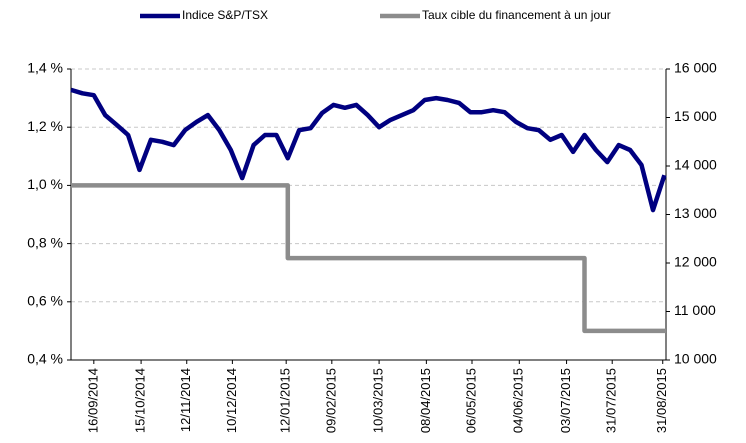 This screenshot has height=443, width=746. I want to click on x-tick-label: 10/03/2015, so click(378, 400).